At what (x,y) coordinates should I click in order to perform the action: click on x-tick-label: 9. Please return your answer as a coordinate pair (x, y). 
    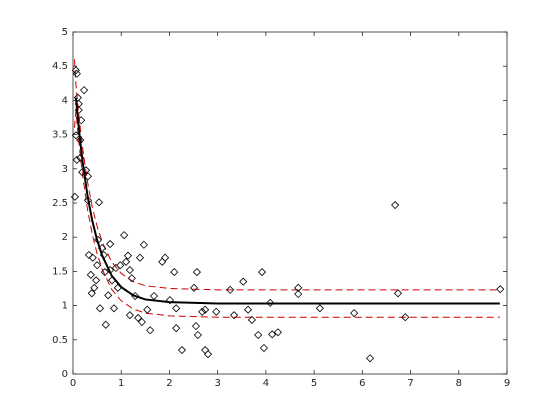
    Looking at the image, I should click on (507, 383).